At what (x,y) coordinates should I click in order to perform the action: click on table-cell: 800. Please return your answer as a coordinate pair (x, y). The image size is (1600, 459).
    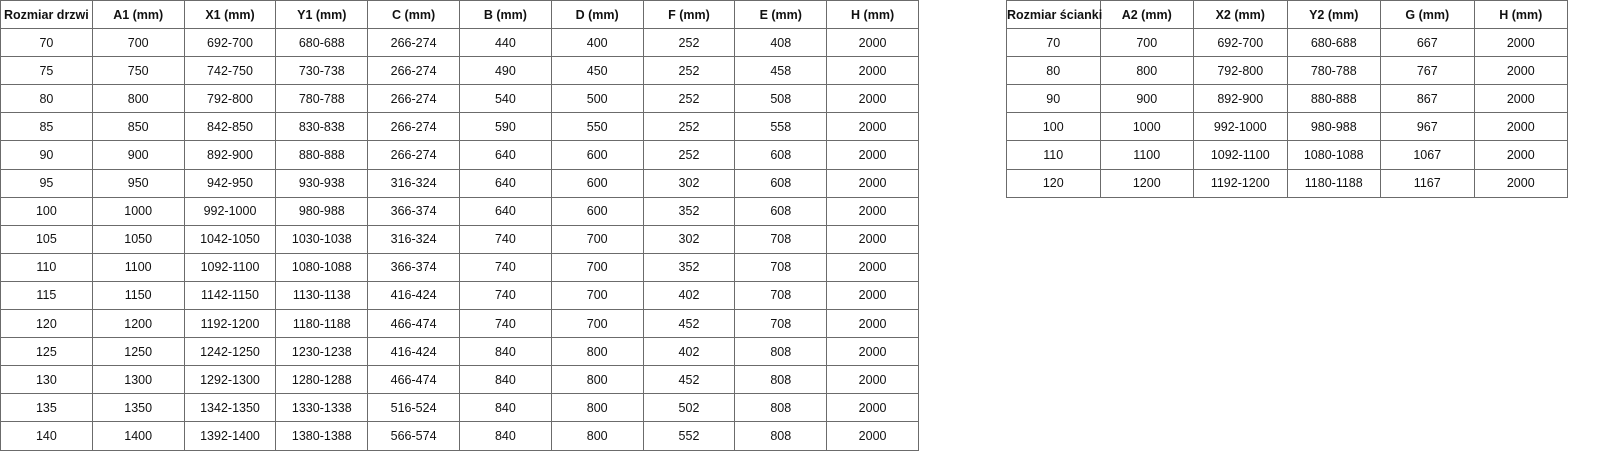
    Looking at the image, I should click on (138, 99).